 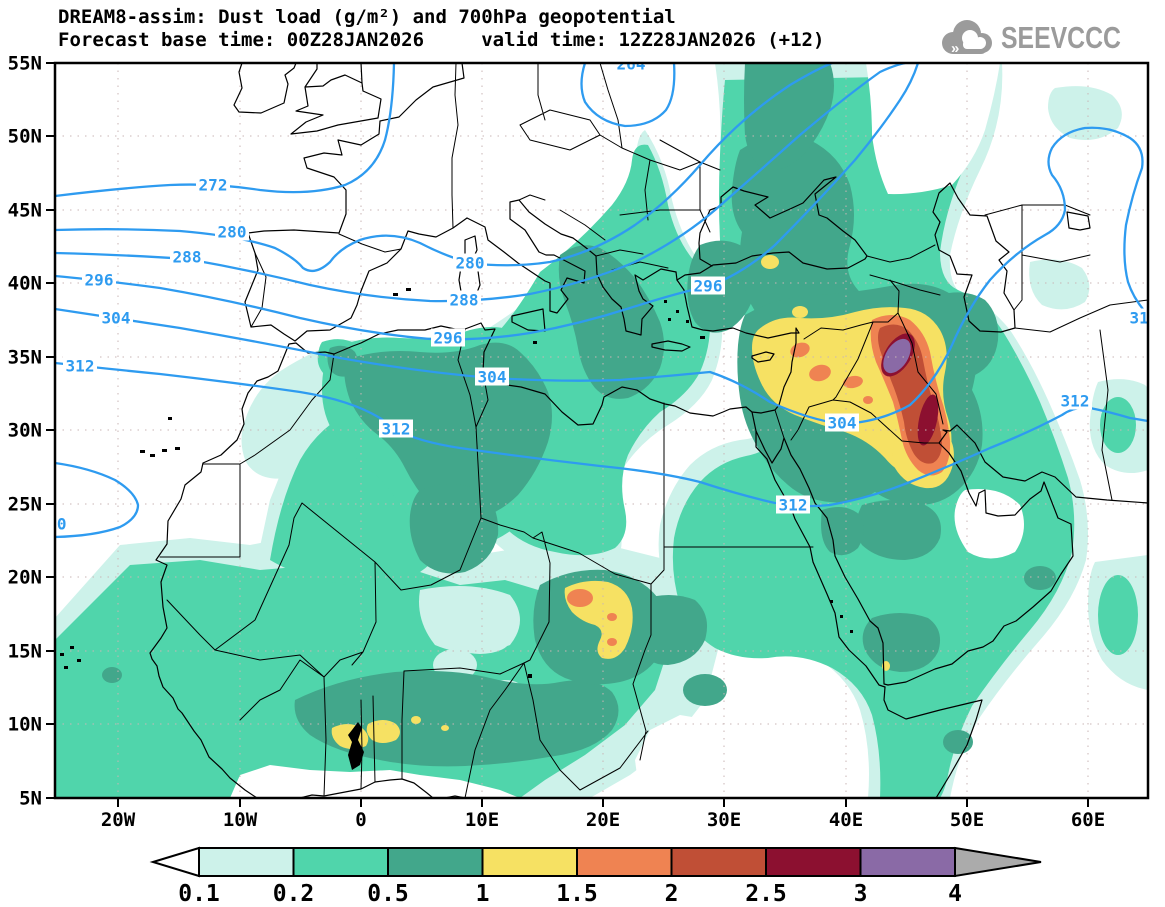 I want to click on colorbar-under-arrow, so click(x=174, y=862).